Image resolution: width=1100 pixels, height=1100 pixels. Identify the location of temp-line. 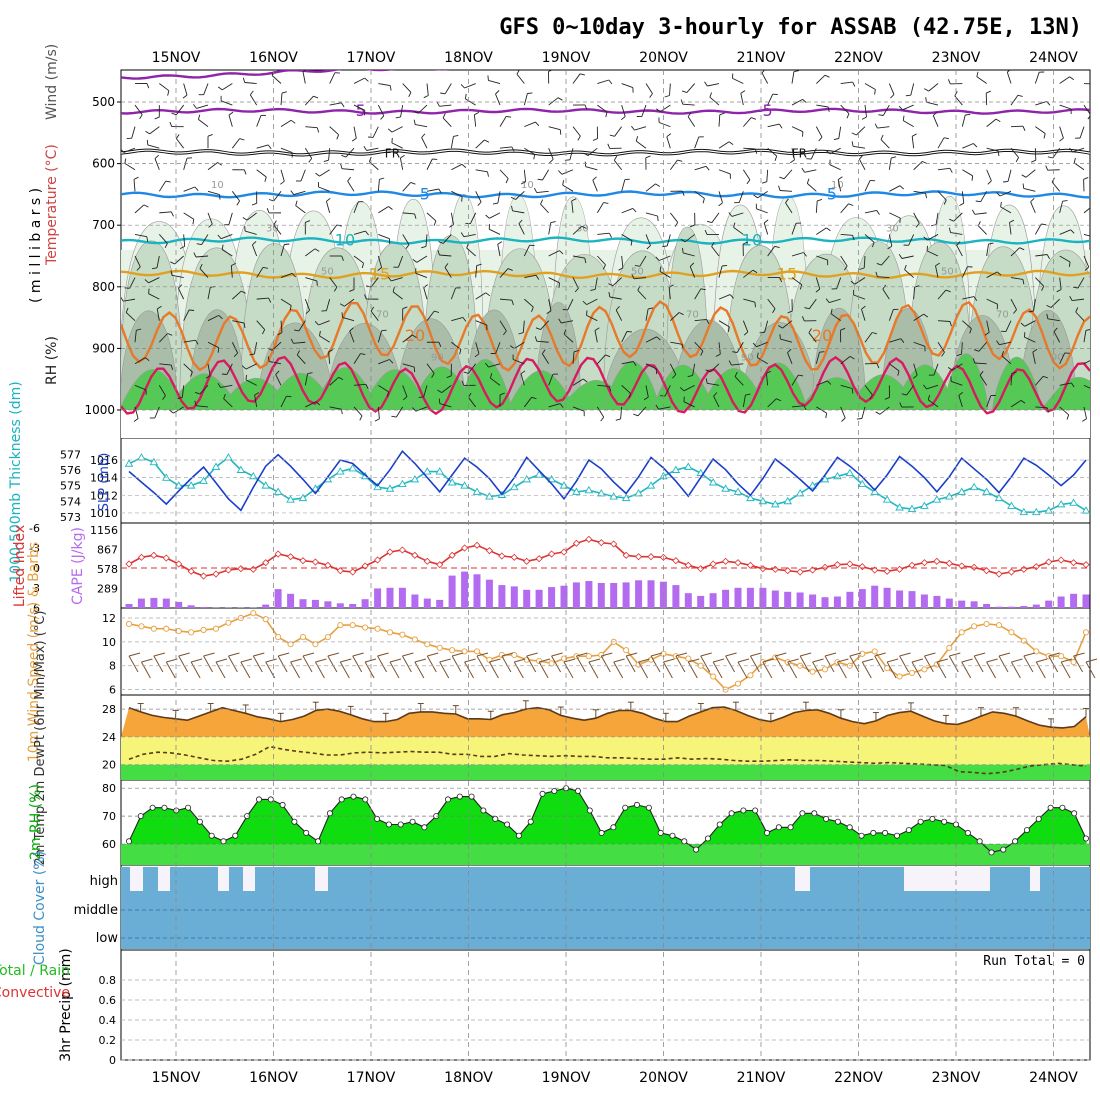
(607, 717).